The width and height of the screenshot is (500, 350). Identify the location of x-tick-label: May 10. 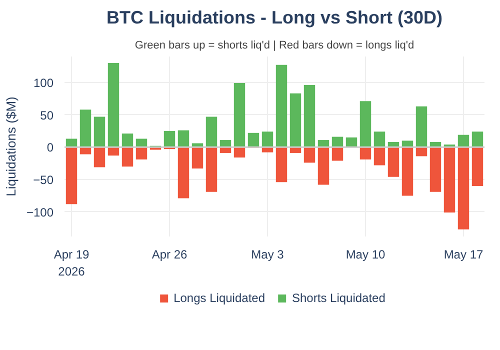
(366, 255).